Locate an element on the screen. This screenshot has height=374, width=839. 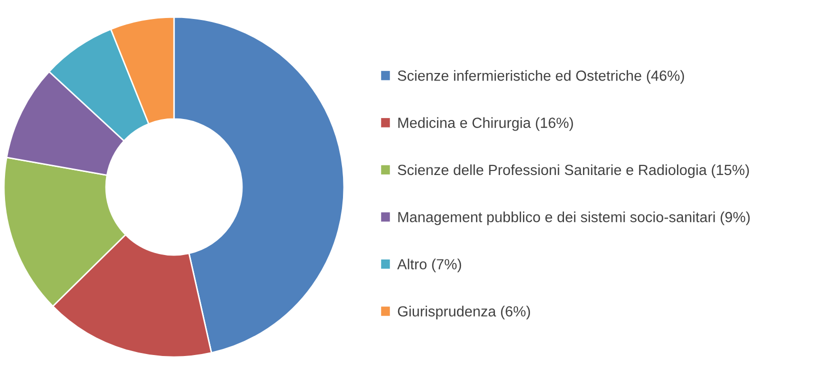
legend-label: Giurisprudenza (6%) is located at coordinates (464, 313).